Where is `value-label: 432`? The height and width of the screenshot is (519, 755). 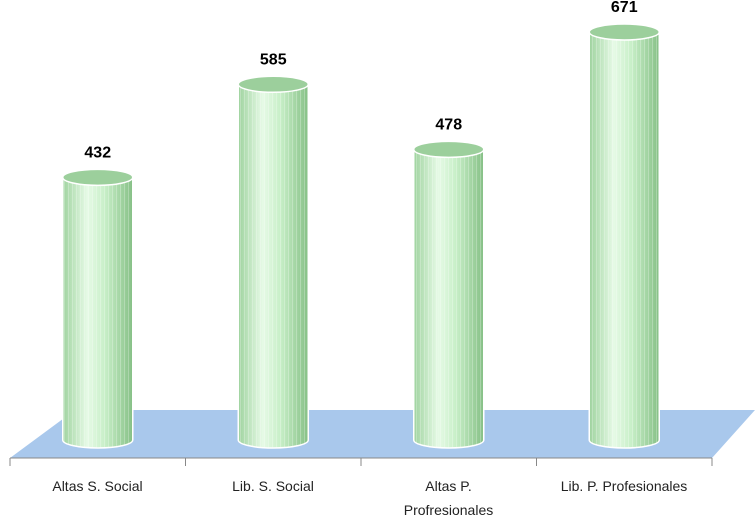 value-label: 432 is located at coordinates (97, 152).